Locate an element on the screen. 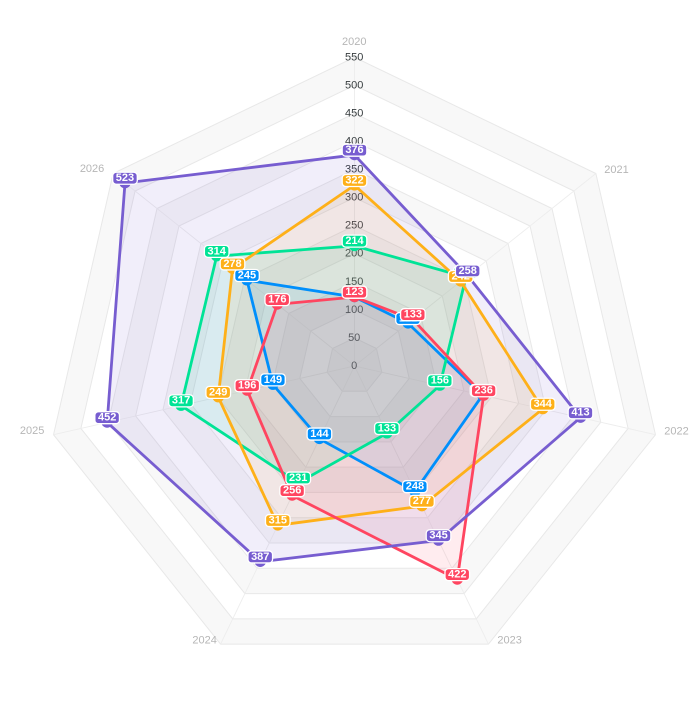 The width and height of the screenshot is (700, 705). svg-text: 176 is located at coordinates (277, 300).